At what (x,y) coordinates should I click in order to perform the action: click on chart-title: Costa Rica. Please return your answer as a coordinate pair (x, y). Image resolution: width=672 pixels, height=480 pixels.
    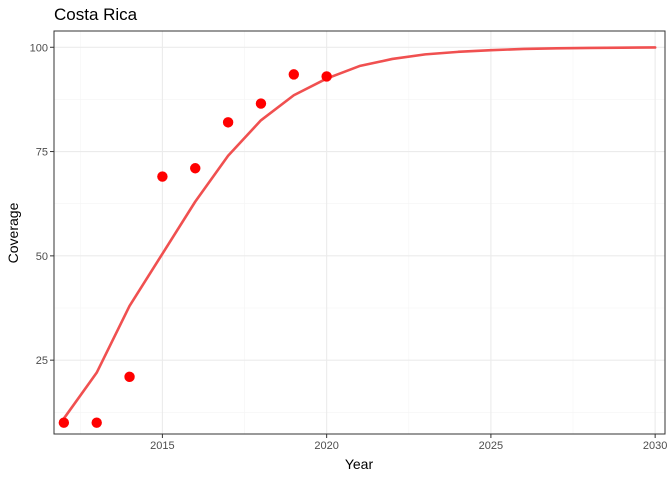
    Looking at the image, I should click on (96, 14).